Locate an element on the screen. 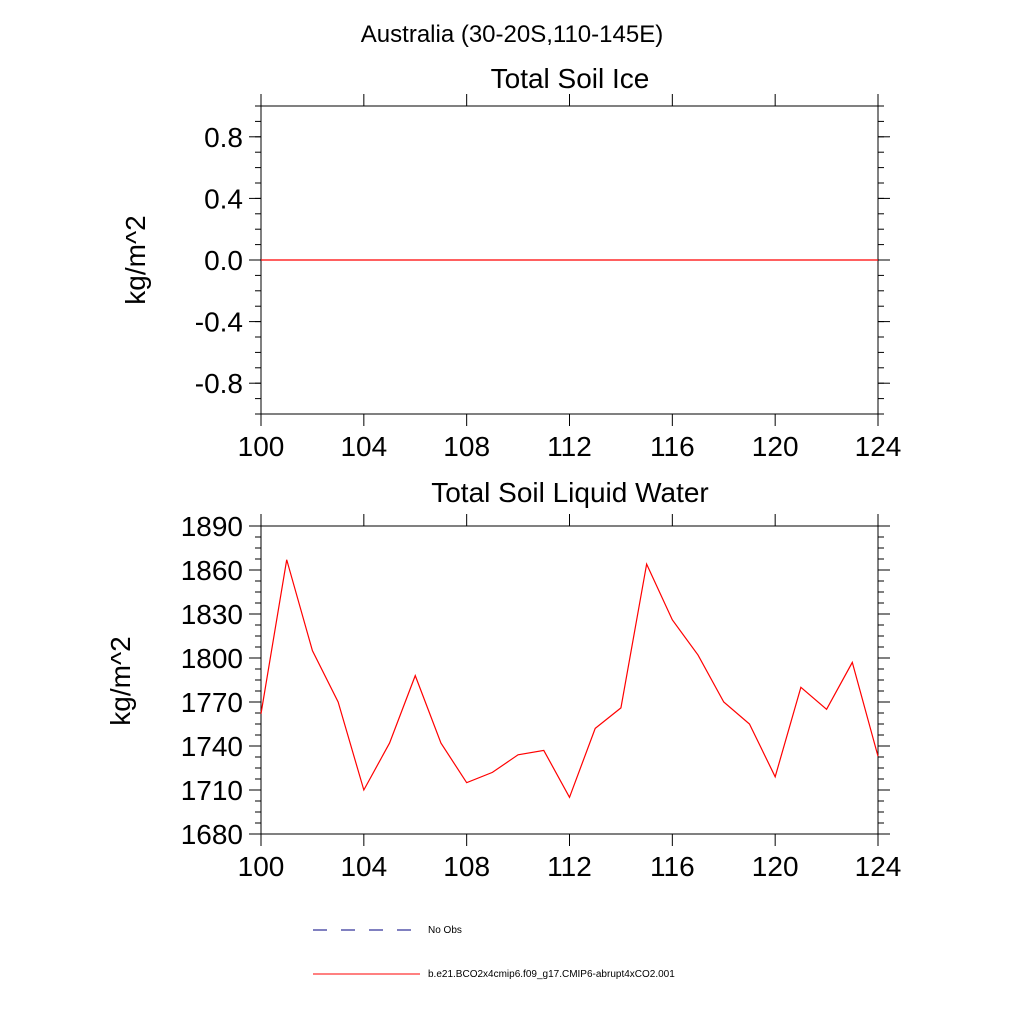  series-line is located at coordinates (569, 679).